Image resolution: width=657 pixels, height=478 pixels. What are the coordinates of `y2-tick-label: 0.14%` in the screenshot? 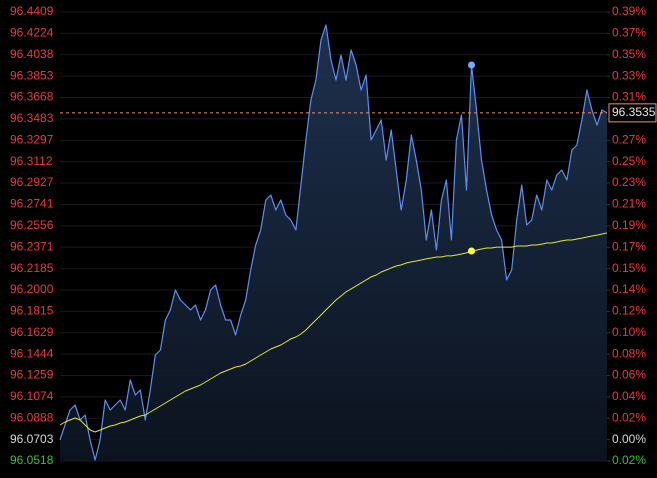 It's located at (629, 289).